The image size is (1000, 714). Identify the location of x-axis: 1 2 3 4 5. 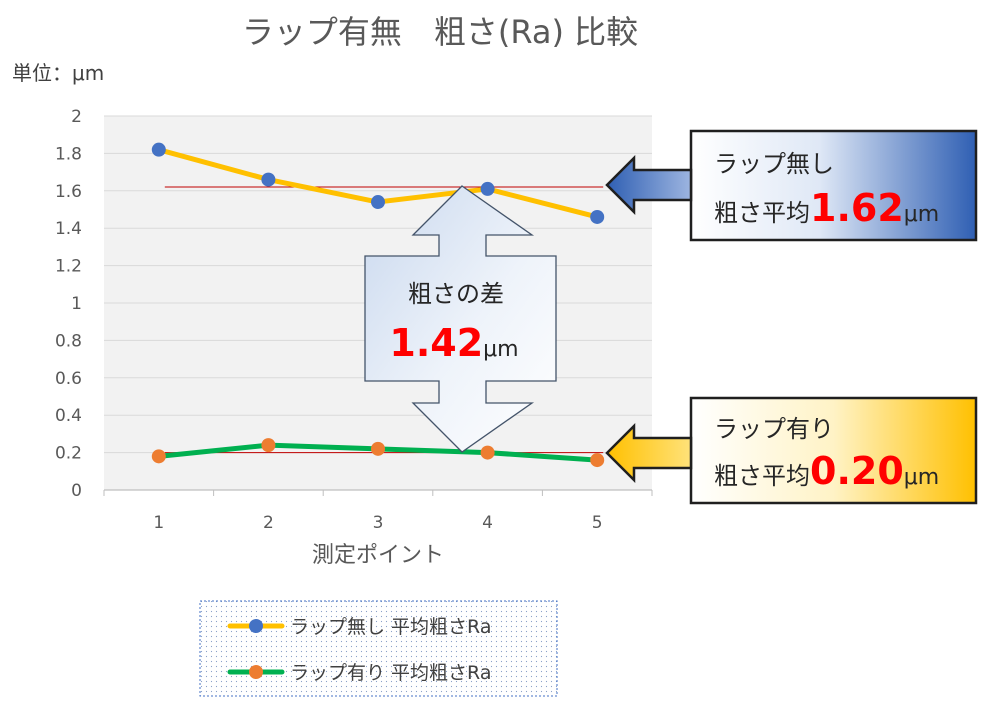
(378, 511).